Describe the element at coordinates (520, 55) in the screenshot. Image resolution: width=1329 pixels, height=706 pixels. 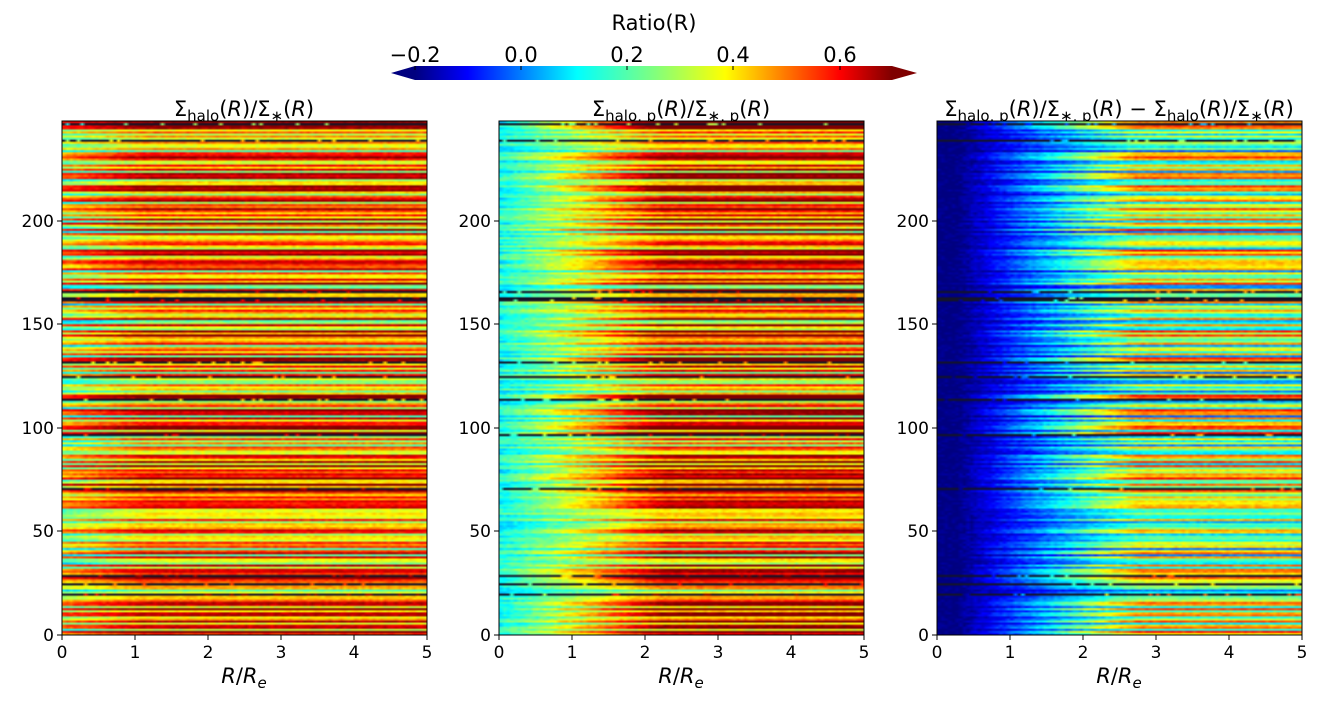
I see `colorbar-tick-label: 0.0` at that location.